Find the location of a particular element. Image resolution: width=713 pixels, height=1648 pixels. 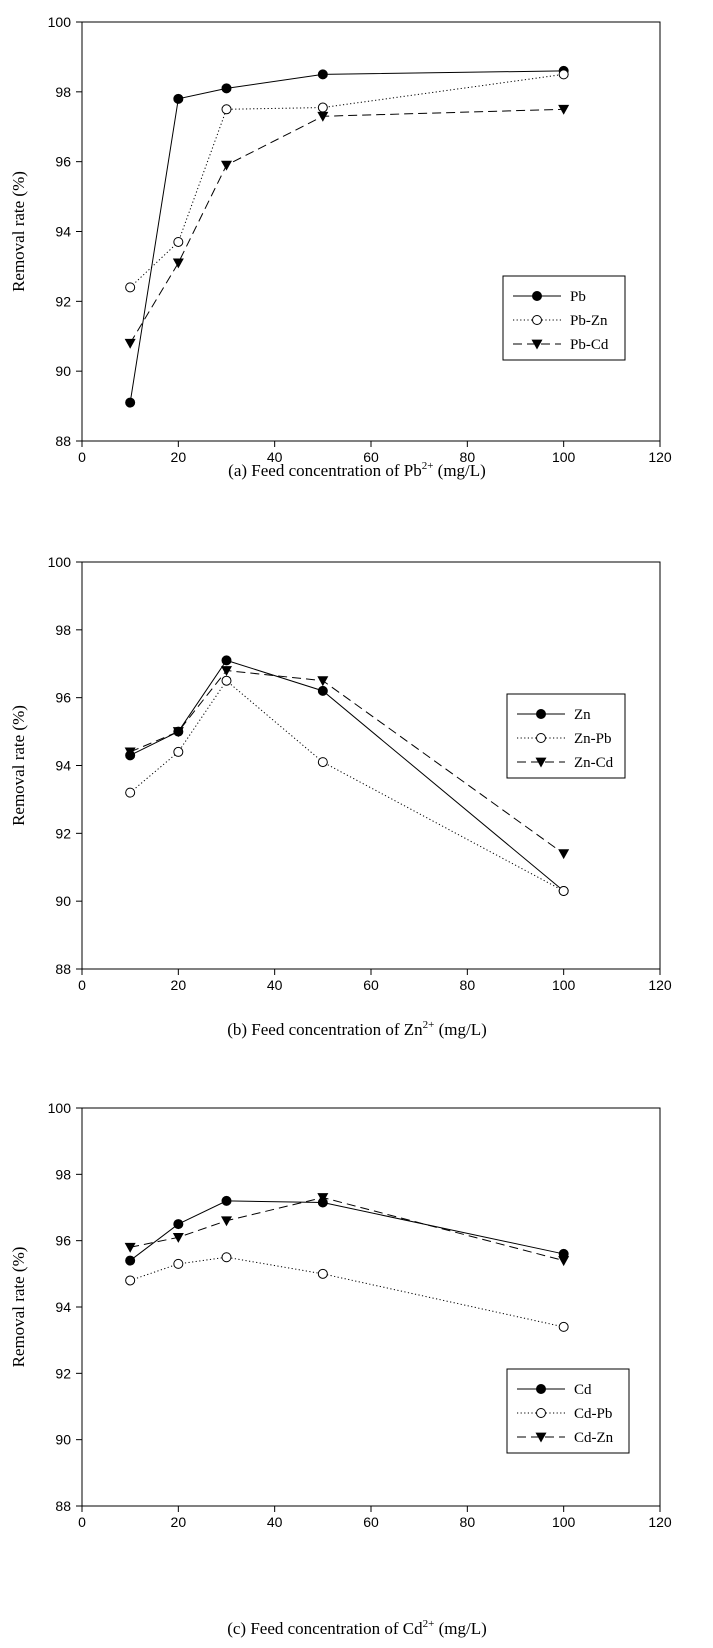

series-zn-pb is located at coordinates (347, 785).